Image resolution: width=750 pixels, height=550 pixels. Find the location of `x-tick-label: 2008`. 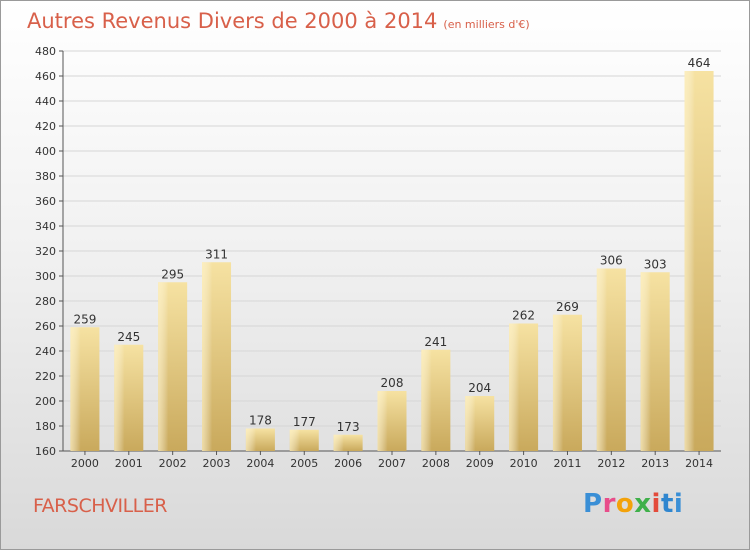

x-tick-label: 2008 is located at coordinates (436, 463).